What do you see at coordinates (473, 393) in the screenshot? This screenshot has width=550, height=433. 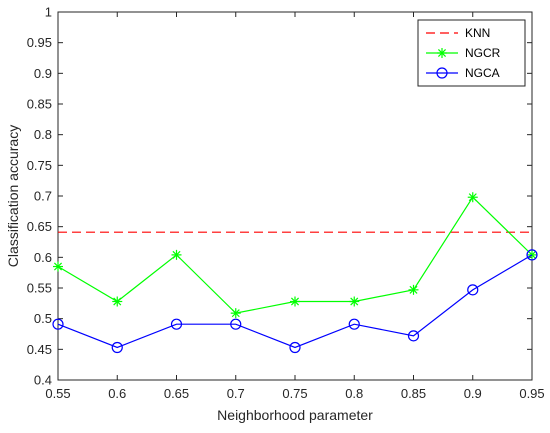 I see `x-tick-label: 0.9` at bounding box center [473, 393].